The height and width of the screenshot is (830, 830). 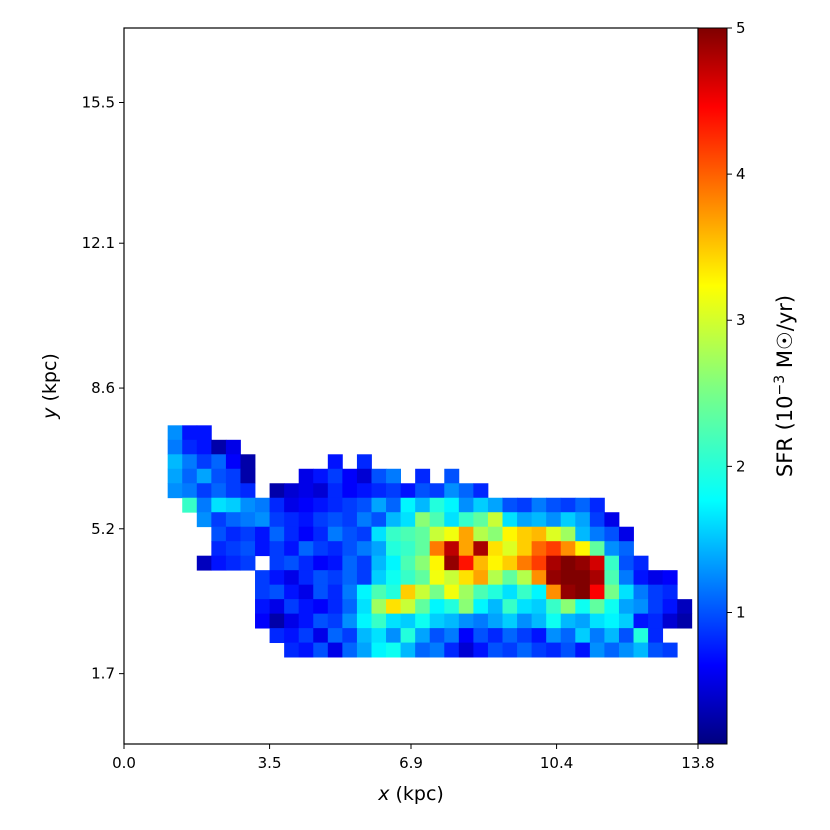 I want to click on colorbar-tick-label: 1, so click(x=741, y=612).